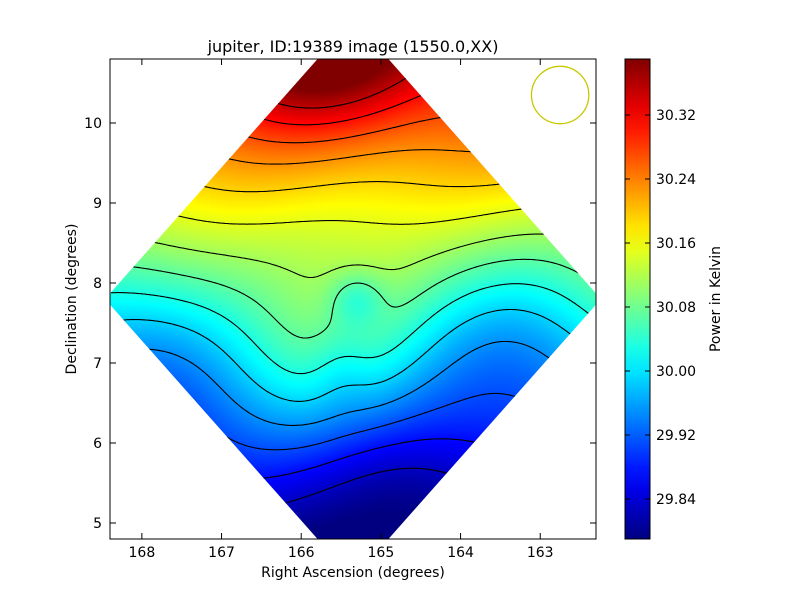  I want to click on colorbar-tick-label: 30.00, so click(676, 372).